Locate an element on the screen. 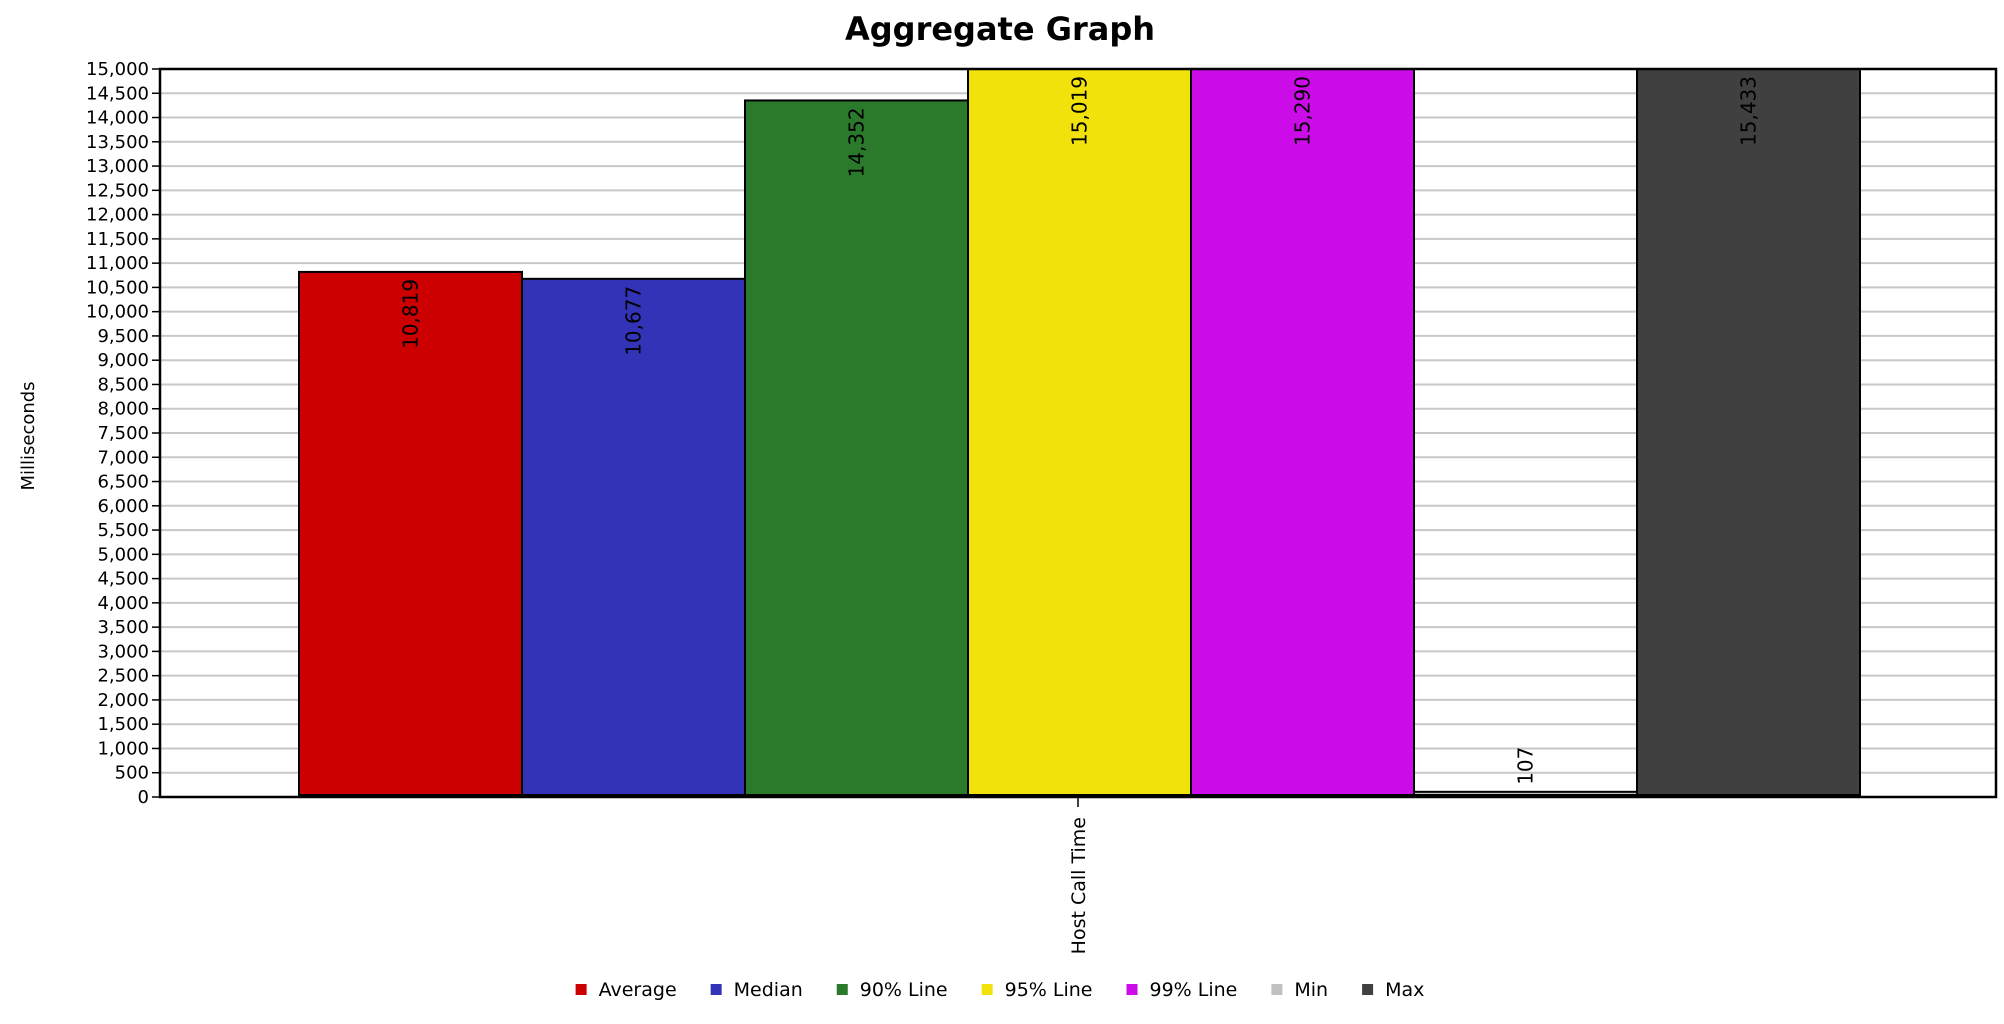  x-tick-label: Host Call Time is located at coordinates (1079, 885).